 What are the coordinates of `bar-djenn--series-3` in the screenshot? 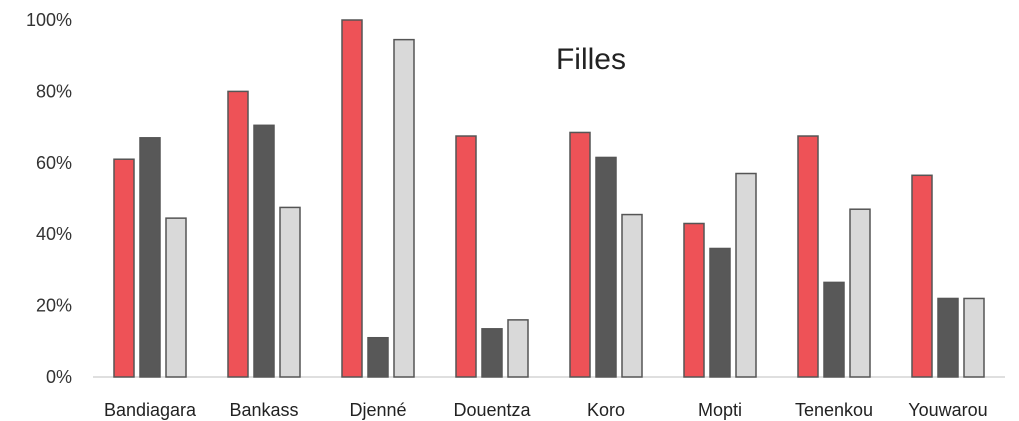 It's located at (404, 208).